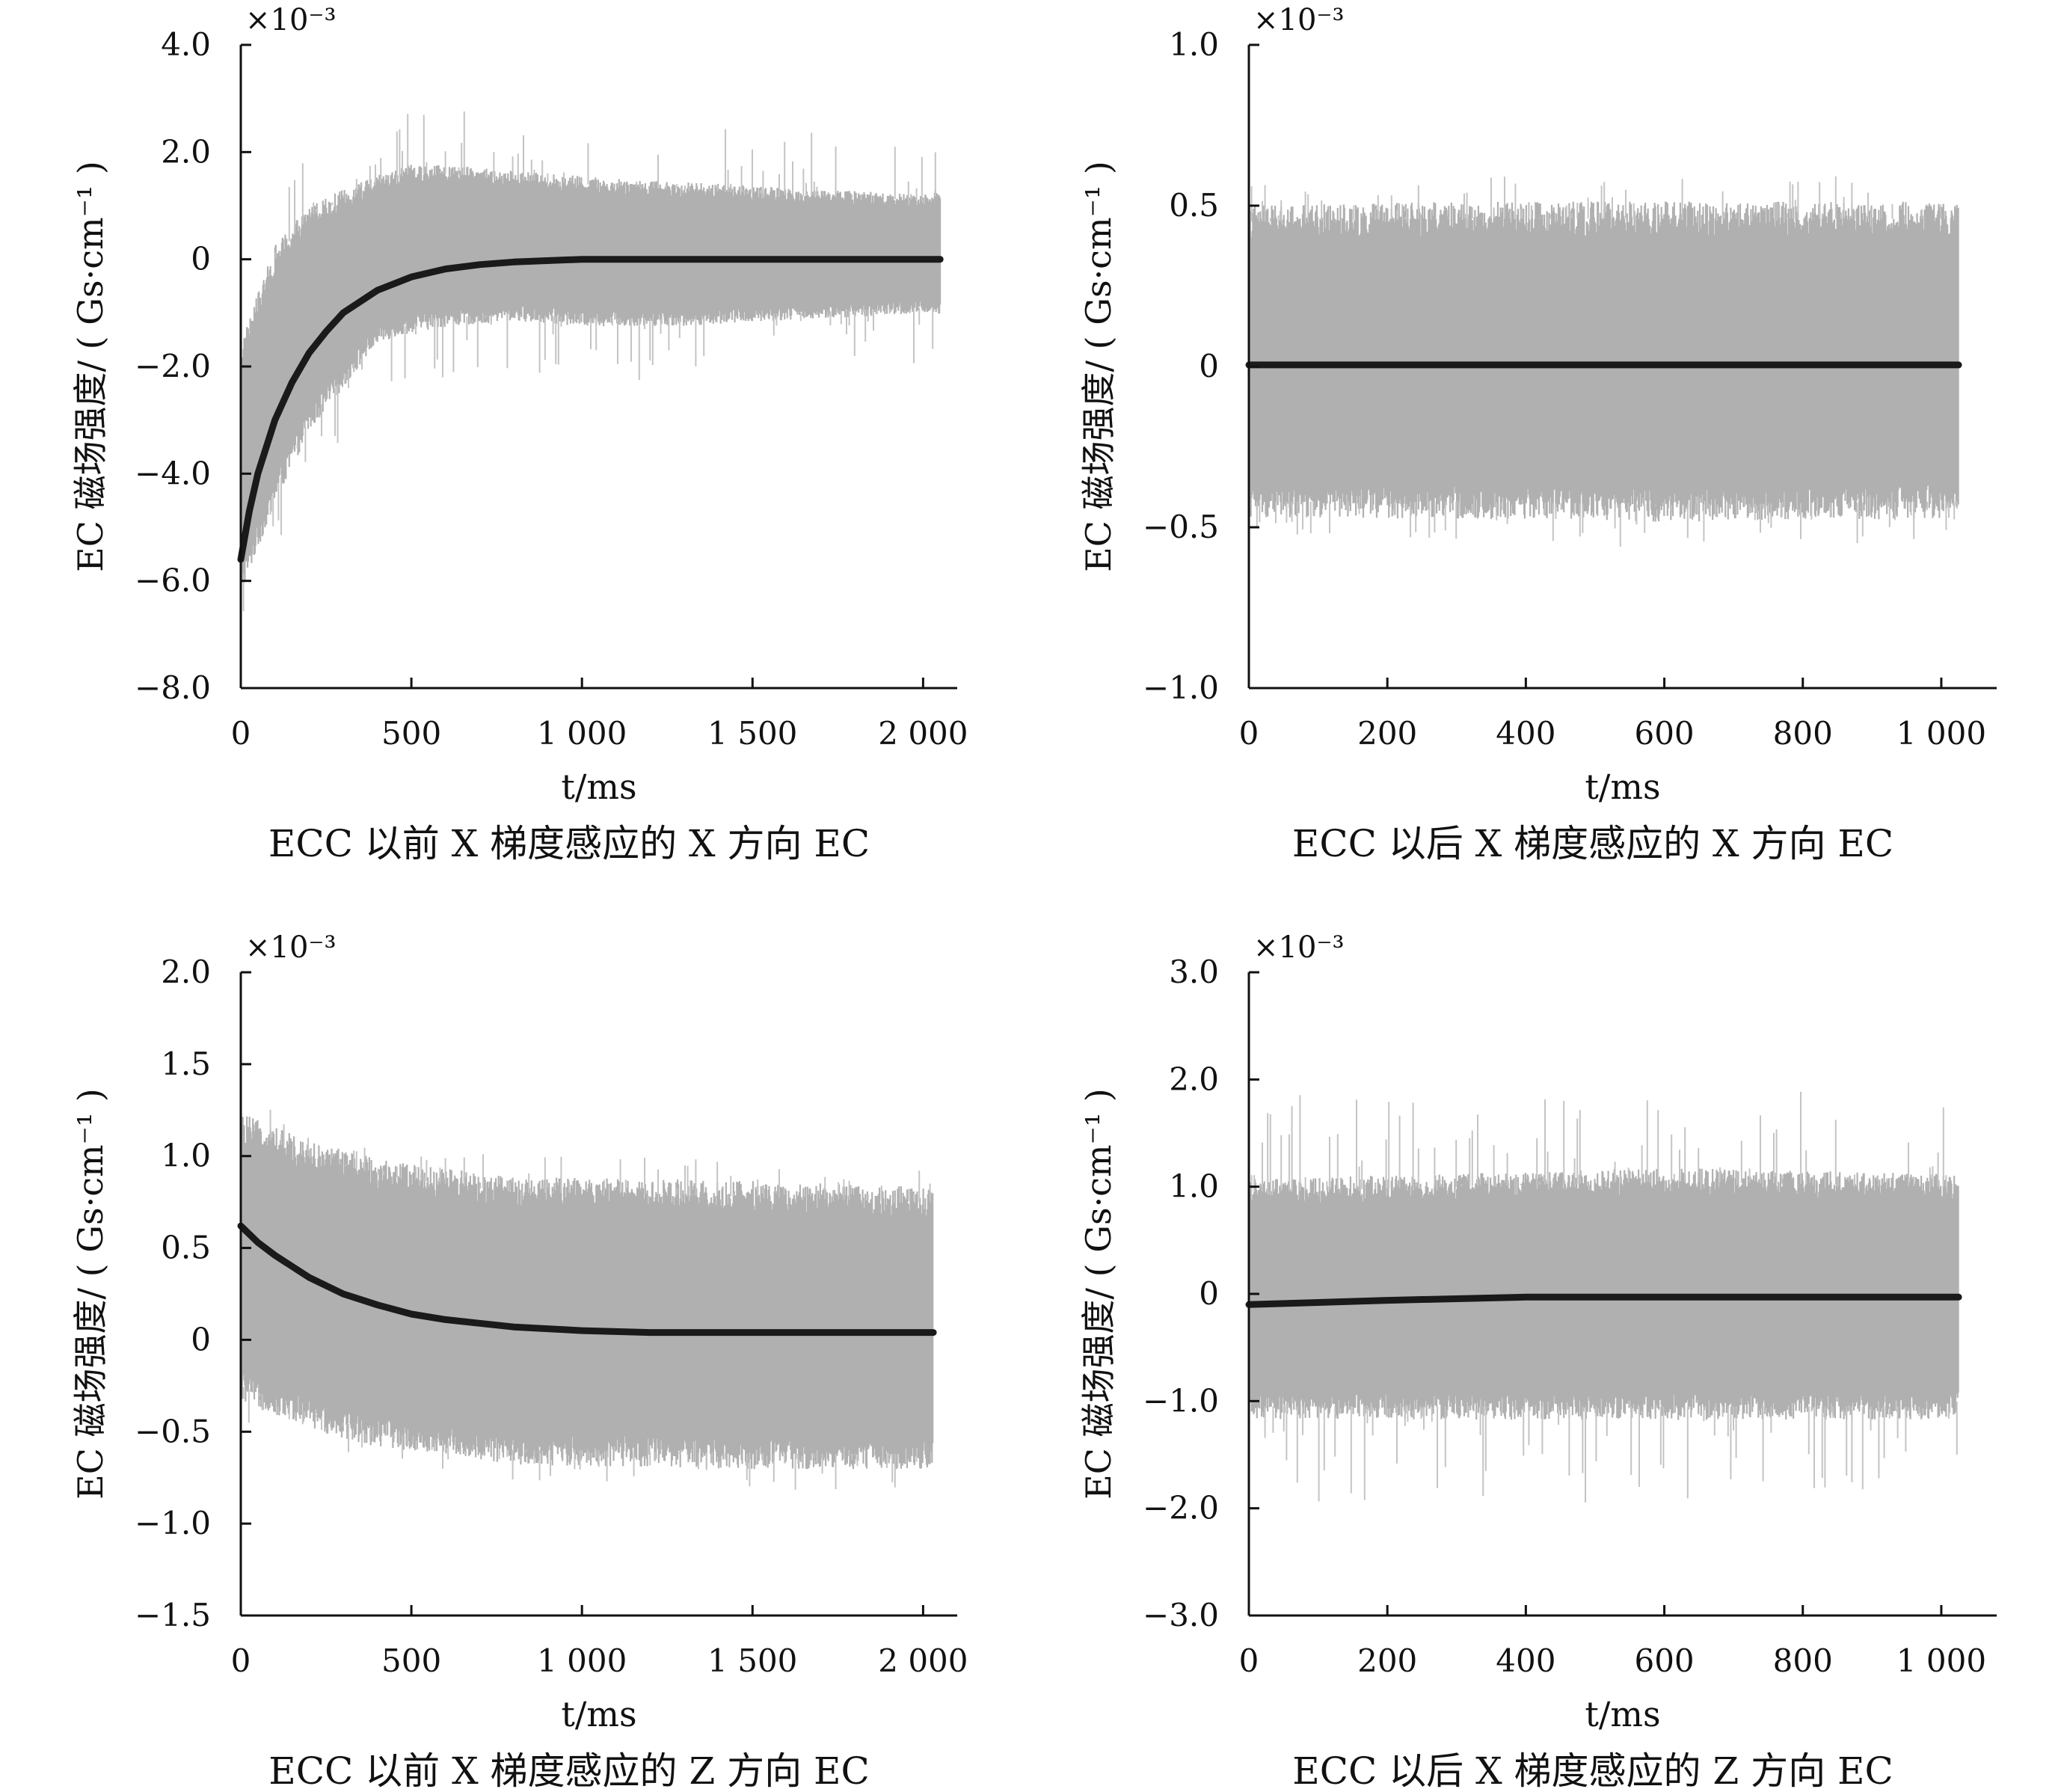 This screenshot has width=2061, height=1792. What do you see at coordinates (569, 843) in the screenshot?
I see `chart-caption: ECC 以前 X 梯度感应的 X 方向 EC` at bounding box center [569, 843].